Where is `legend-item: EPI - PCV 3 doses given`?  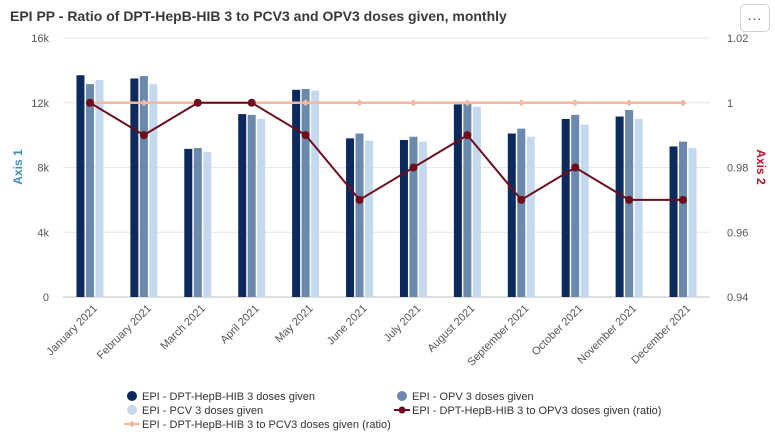 legend-item: EPI - PCV 3 doses given is located at coordinates (195, 411).